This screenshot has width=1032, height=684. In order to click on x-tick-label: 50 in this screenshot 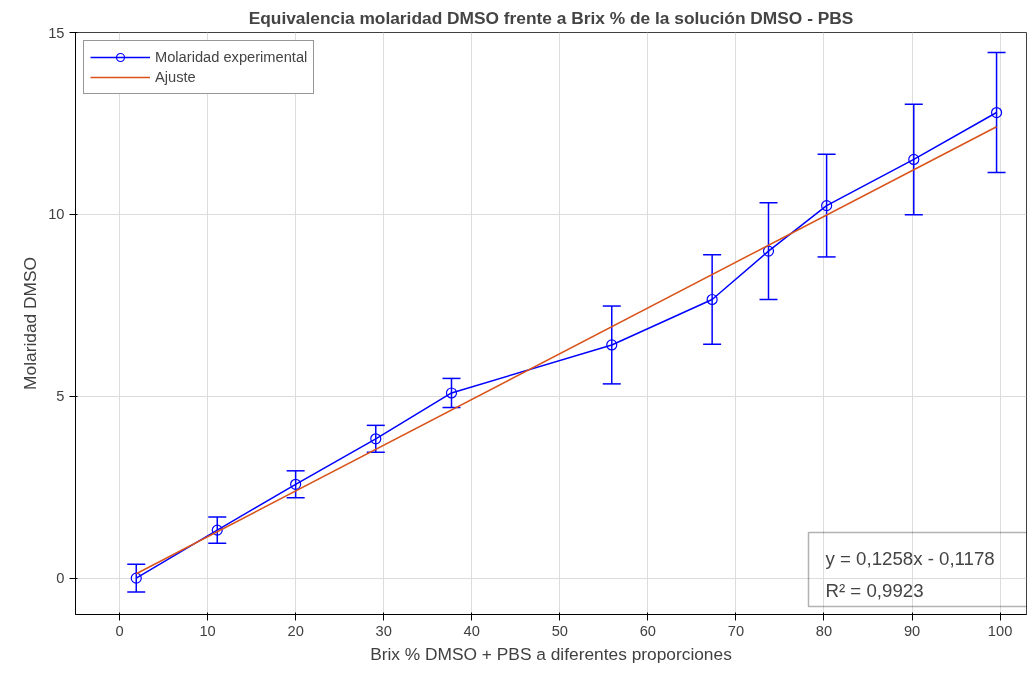, I will do `click(559, 630)`.